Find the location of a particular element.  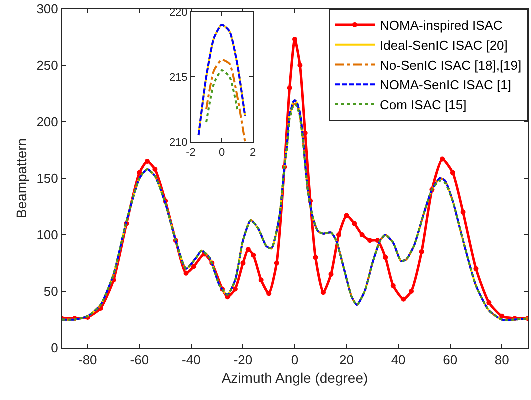

legend-label: Com ISAC [15] is located at coordinates (423, 105).